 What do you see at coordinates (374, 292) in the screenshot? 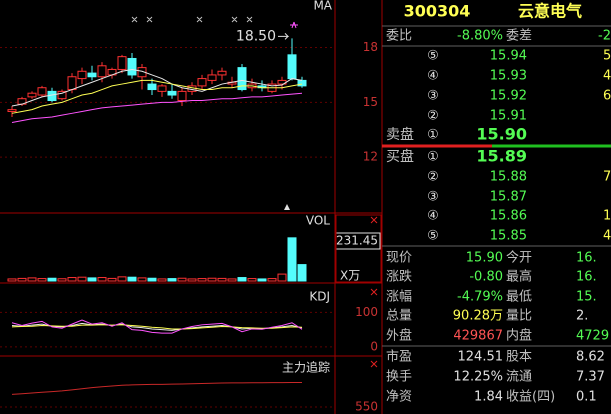
I see `close-buttons` at bounding box center [374, 292].